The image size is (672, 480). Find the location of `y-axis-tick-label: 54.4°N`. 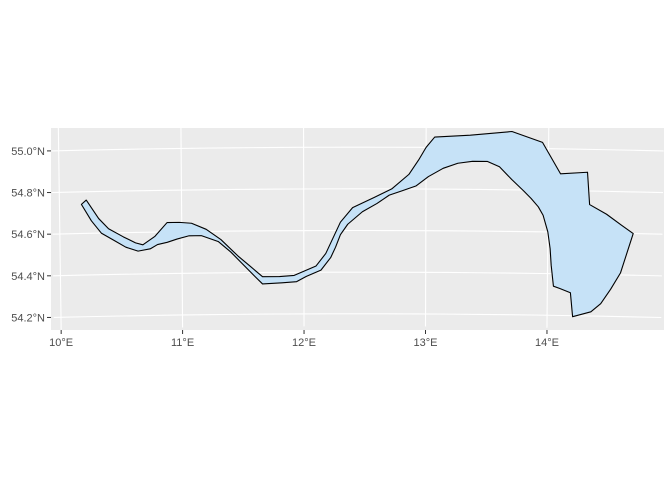

y-axis-tick-label: 54.4°N is located at coordinates (28, 277).